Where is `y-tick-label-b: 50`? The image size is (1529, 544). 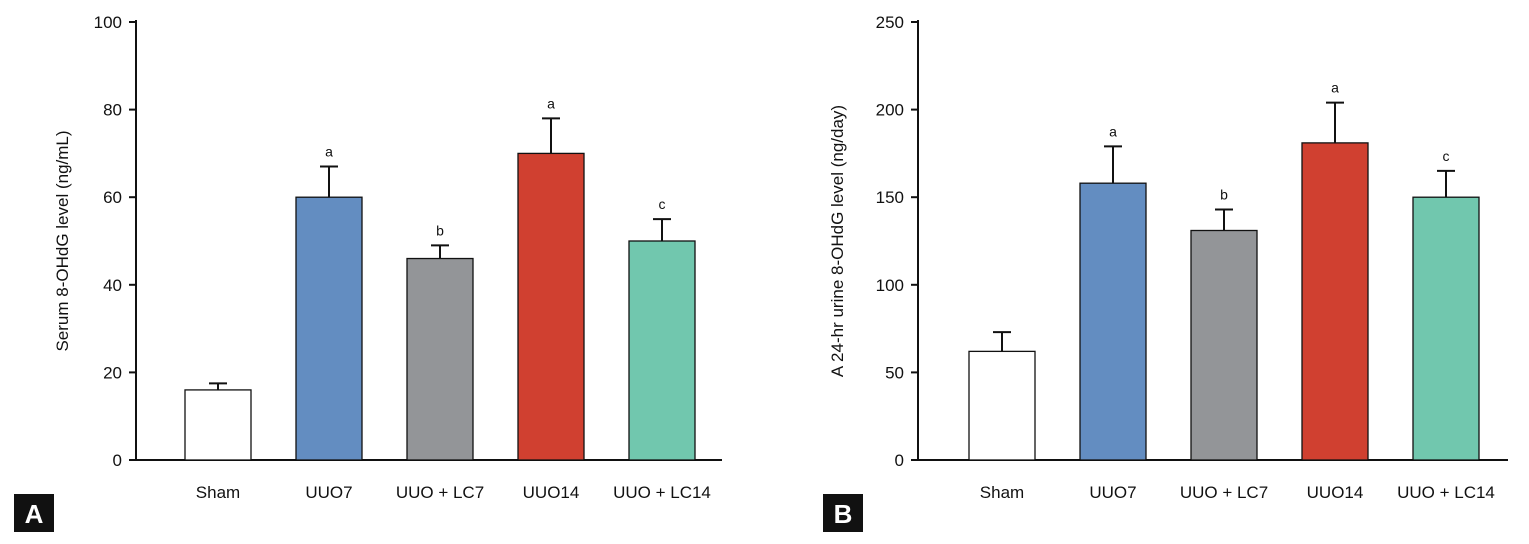 y-tick-label-b: 50 is located at coordinates (894, 372).